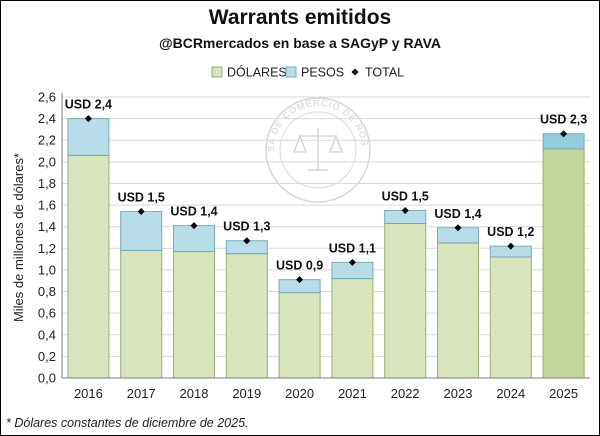 The height and width of the screenshot is (436, 600). I want to click on bar-dolares-2023, so click(458, 310).